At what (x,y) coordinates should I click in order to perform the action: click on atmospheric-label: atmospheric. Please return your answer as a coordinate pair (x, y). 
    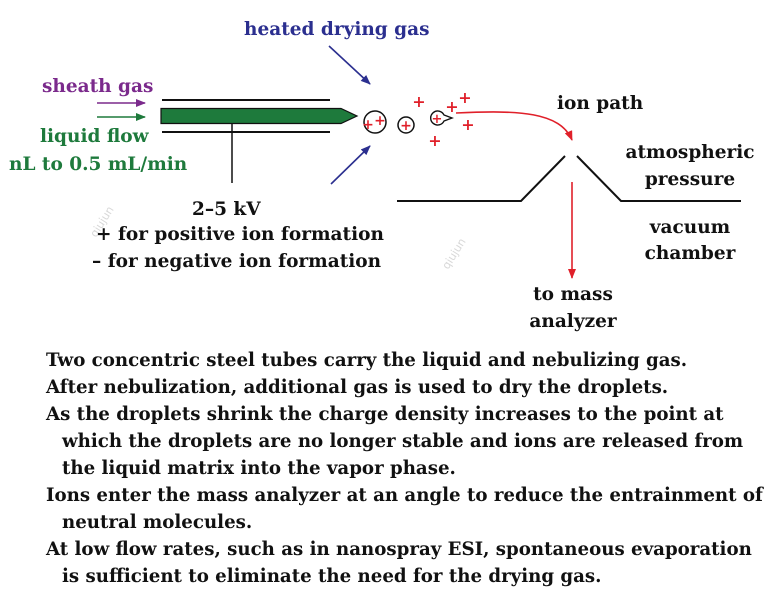
    Looking at the image, I should click on (689, 152).